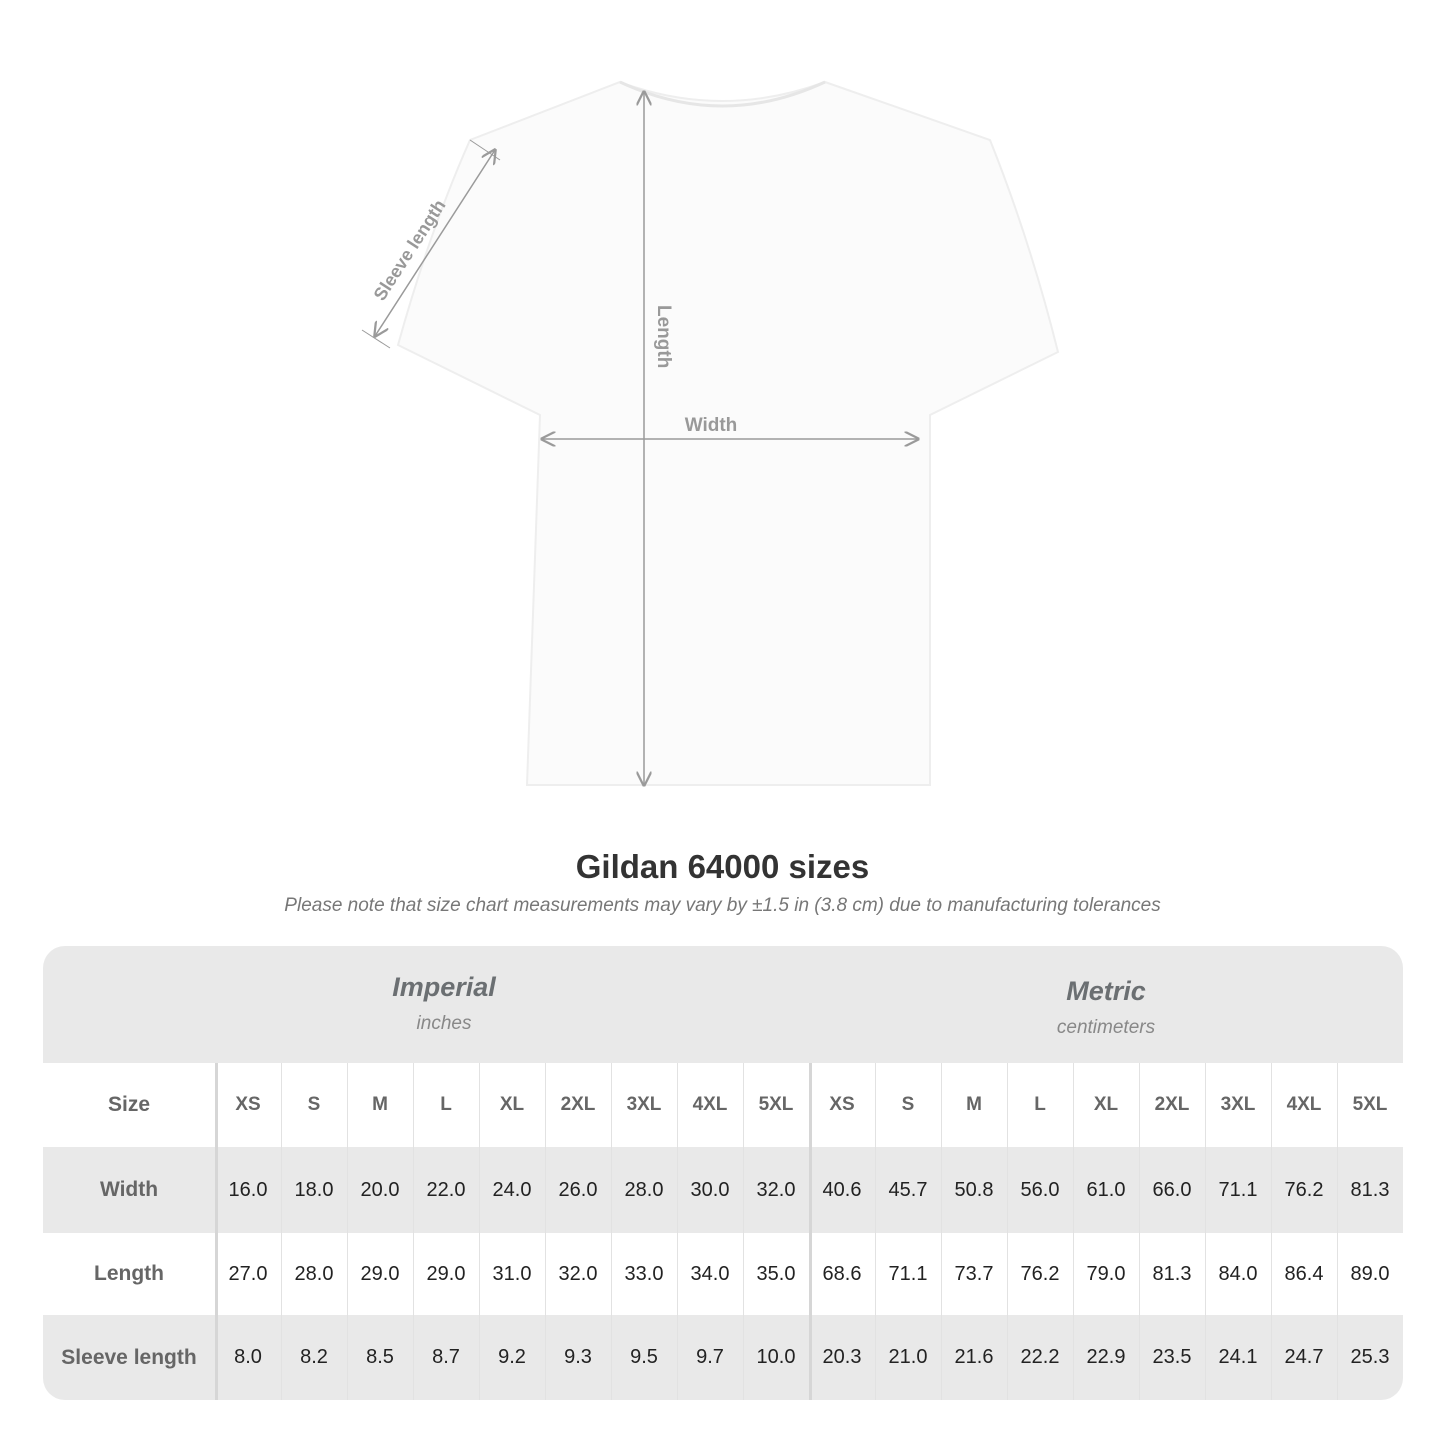  What do you see at coordinates (129, 1189) in the screenshot?
I see `row-label: Width` at bounding box center [129, 1189].